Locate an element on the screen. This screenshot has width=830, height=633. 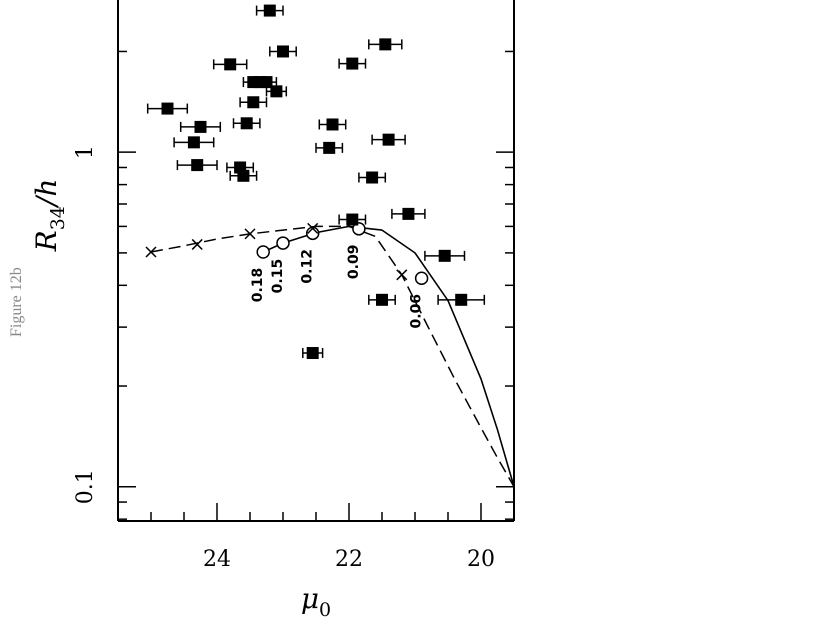
circle-value-label: 0.06 is located at coordinates (417, 311).